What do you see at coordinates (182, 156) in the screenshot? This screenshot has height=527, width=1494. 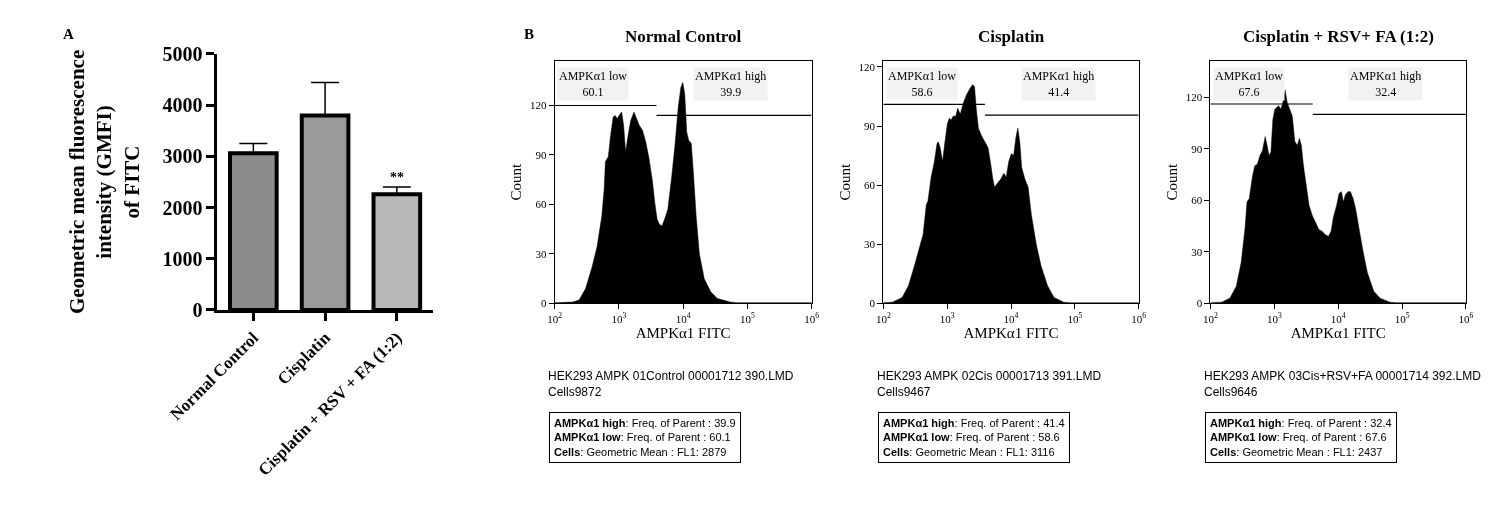 I see `y-tick-label: 3000` at bounding box center [182, 156].